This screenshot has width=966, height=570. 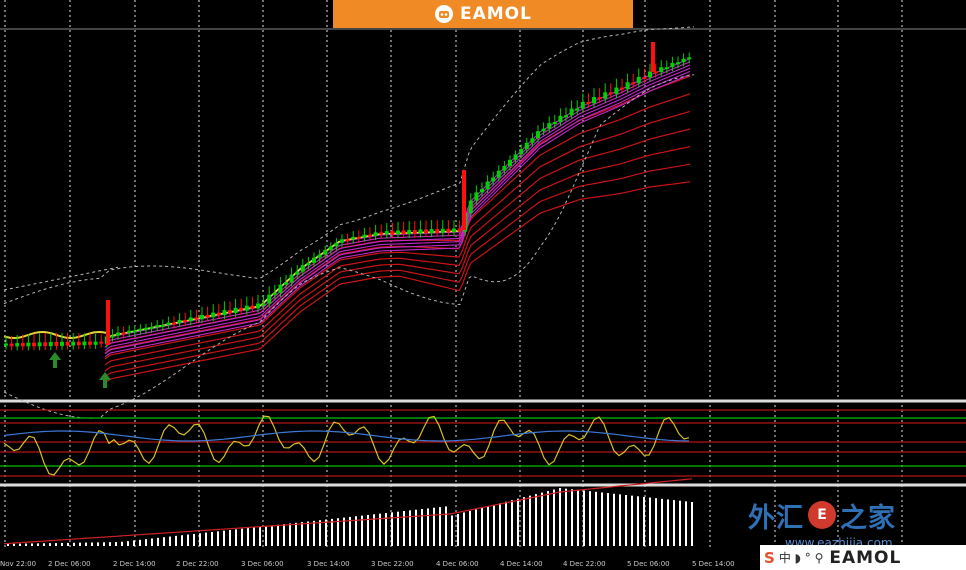 What do you see at coordinates (61, 278) in the screenshot?
I see `middle-band` at bounding box center [61, 278].